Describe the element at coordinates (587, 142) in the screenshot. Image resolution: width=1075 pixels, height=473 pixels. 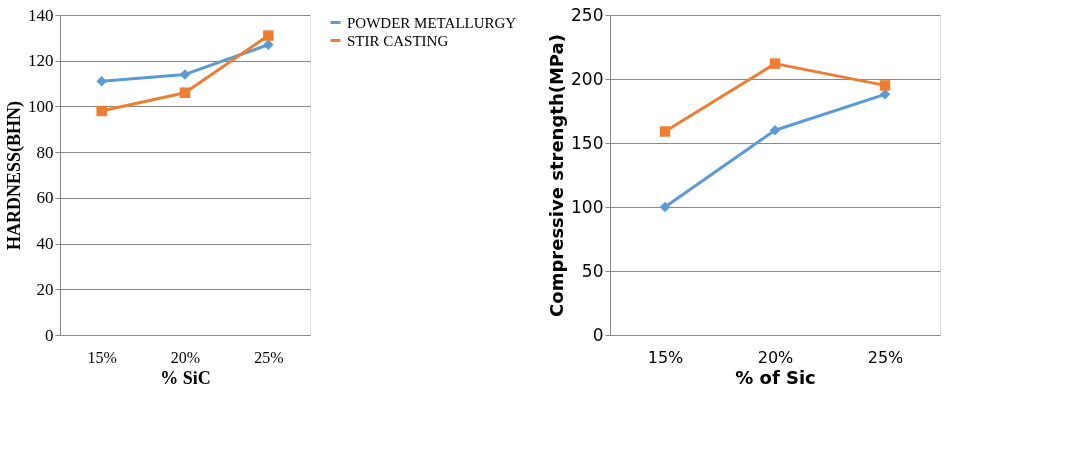
I see `y-tick-label: 150` at that location.